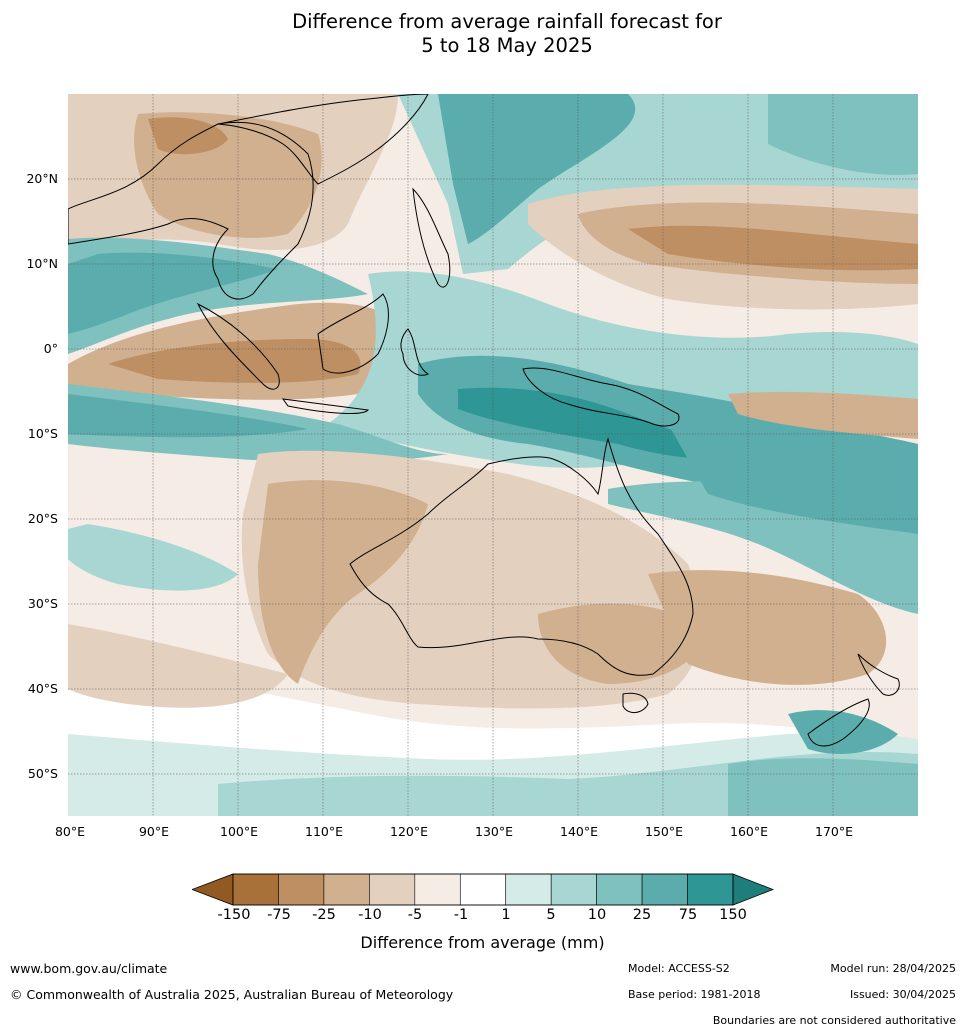 This screenshot has width=965, height=1035. I want to click on contour-teal-nz, so click(843, 732).